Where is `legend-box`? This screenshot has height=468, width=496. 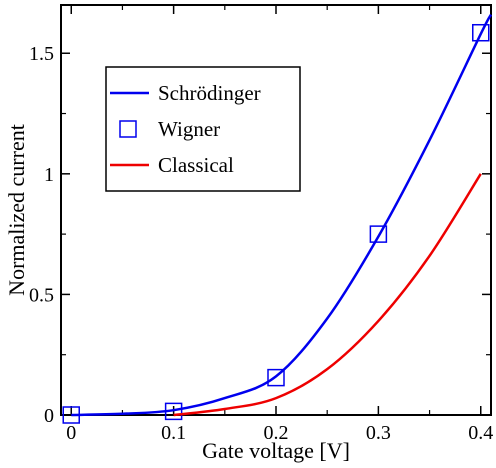
legend-box is located at coordinates (203, 129).